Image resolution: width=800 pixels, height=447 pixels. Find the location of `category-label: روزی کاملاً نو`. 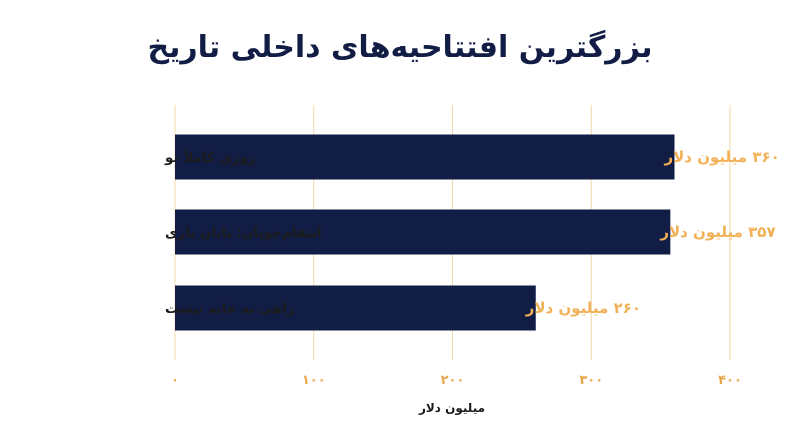

category-label: روزی کاملاً نو is located at coordinates (210, 157).